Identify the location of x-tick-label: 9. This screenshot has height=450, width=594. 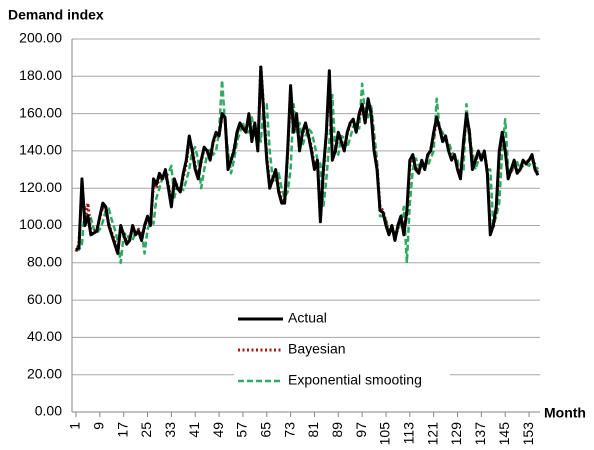
(99, 426).